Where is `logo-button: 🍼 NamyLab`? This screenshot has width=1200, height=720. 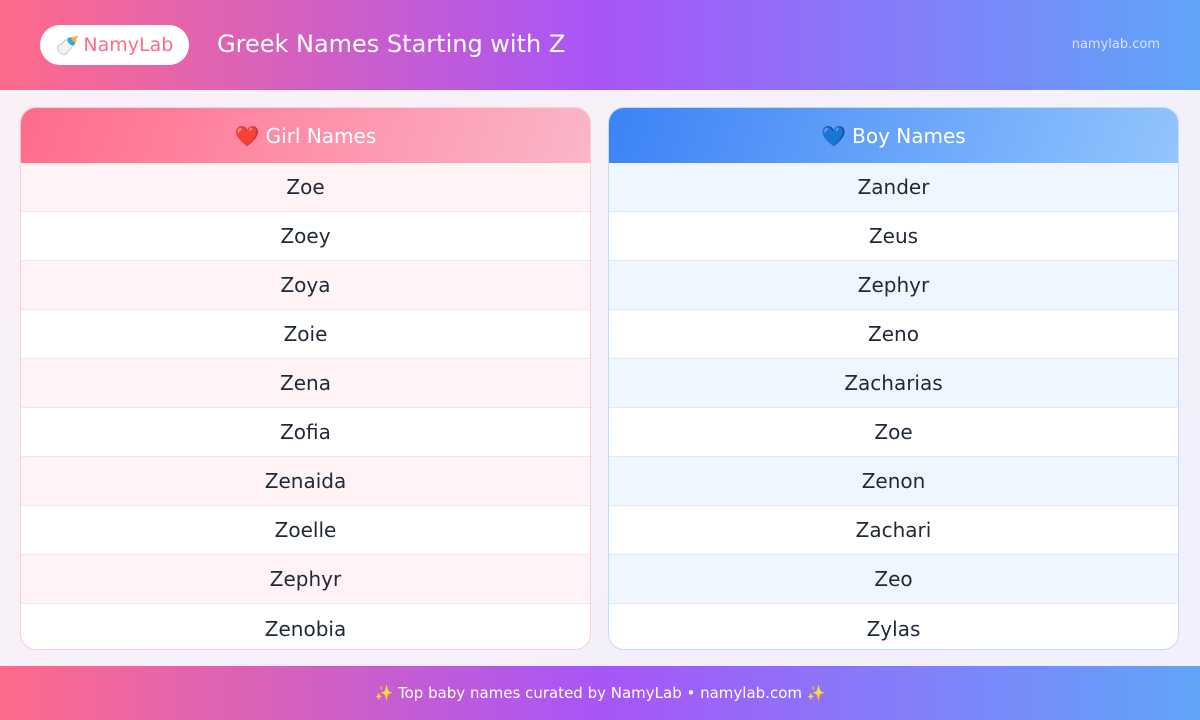 logo-button: 🍼 NamyLab is located at coordinates (114, 45).